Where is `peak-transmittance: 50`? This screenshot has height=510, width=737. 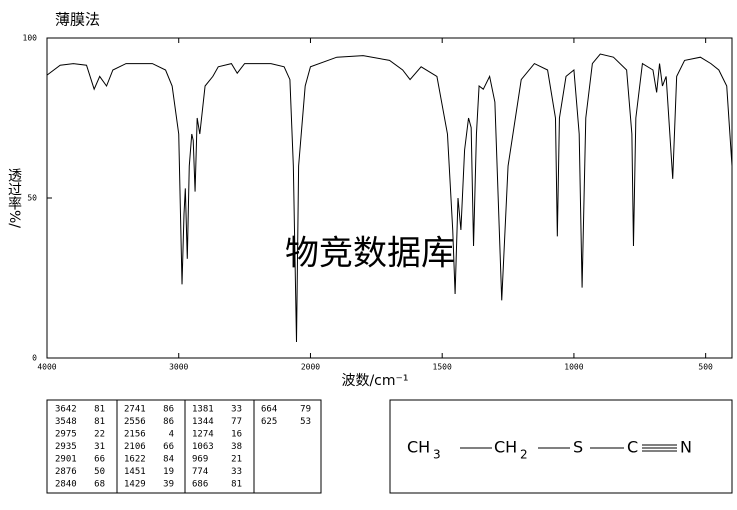
peak-transmittance: 50 is located at coordinates (99, 472).